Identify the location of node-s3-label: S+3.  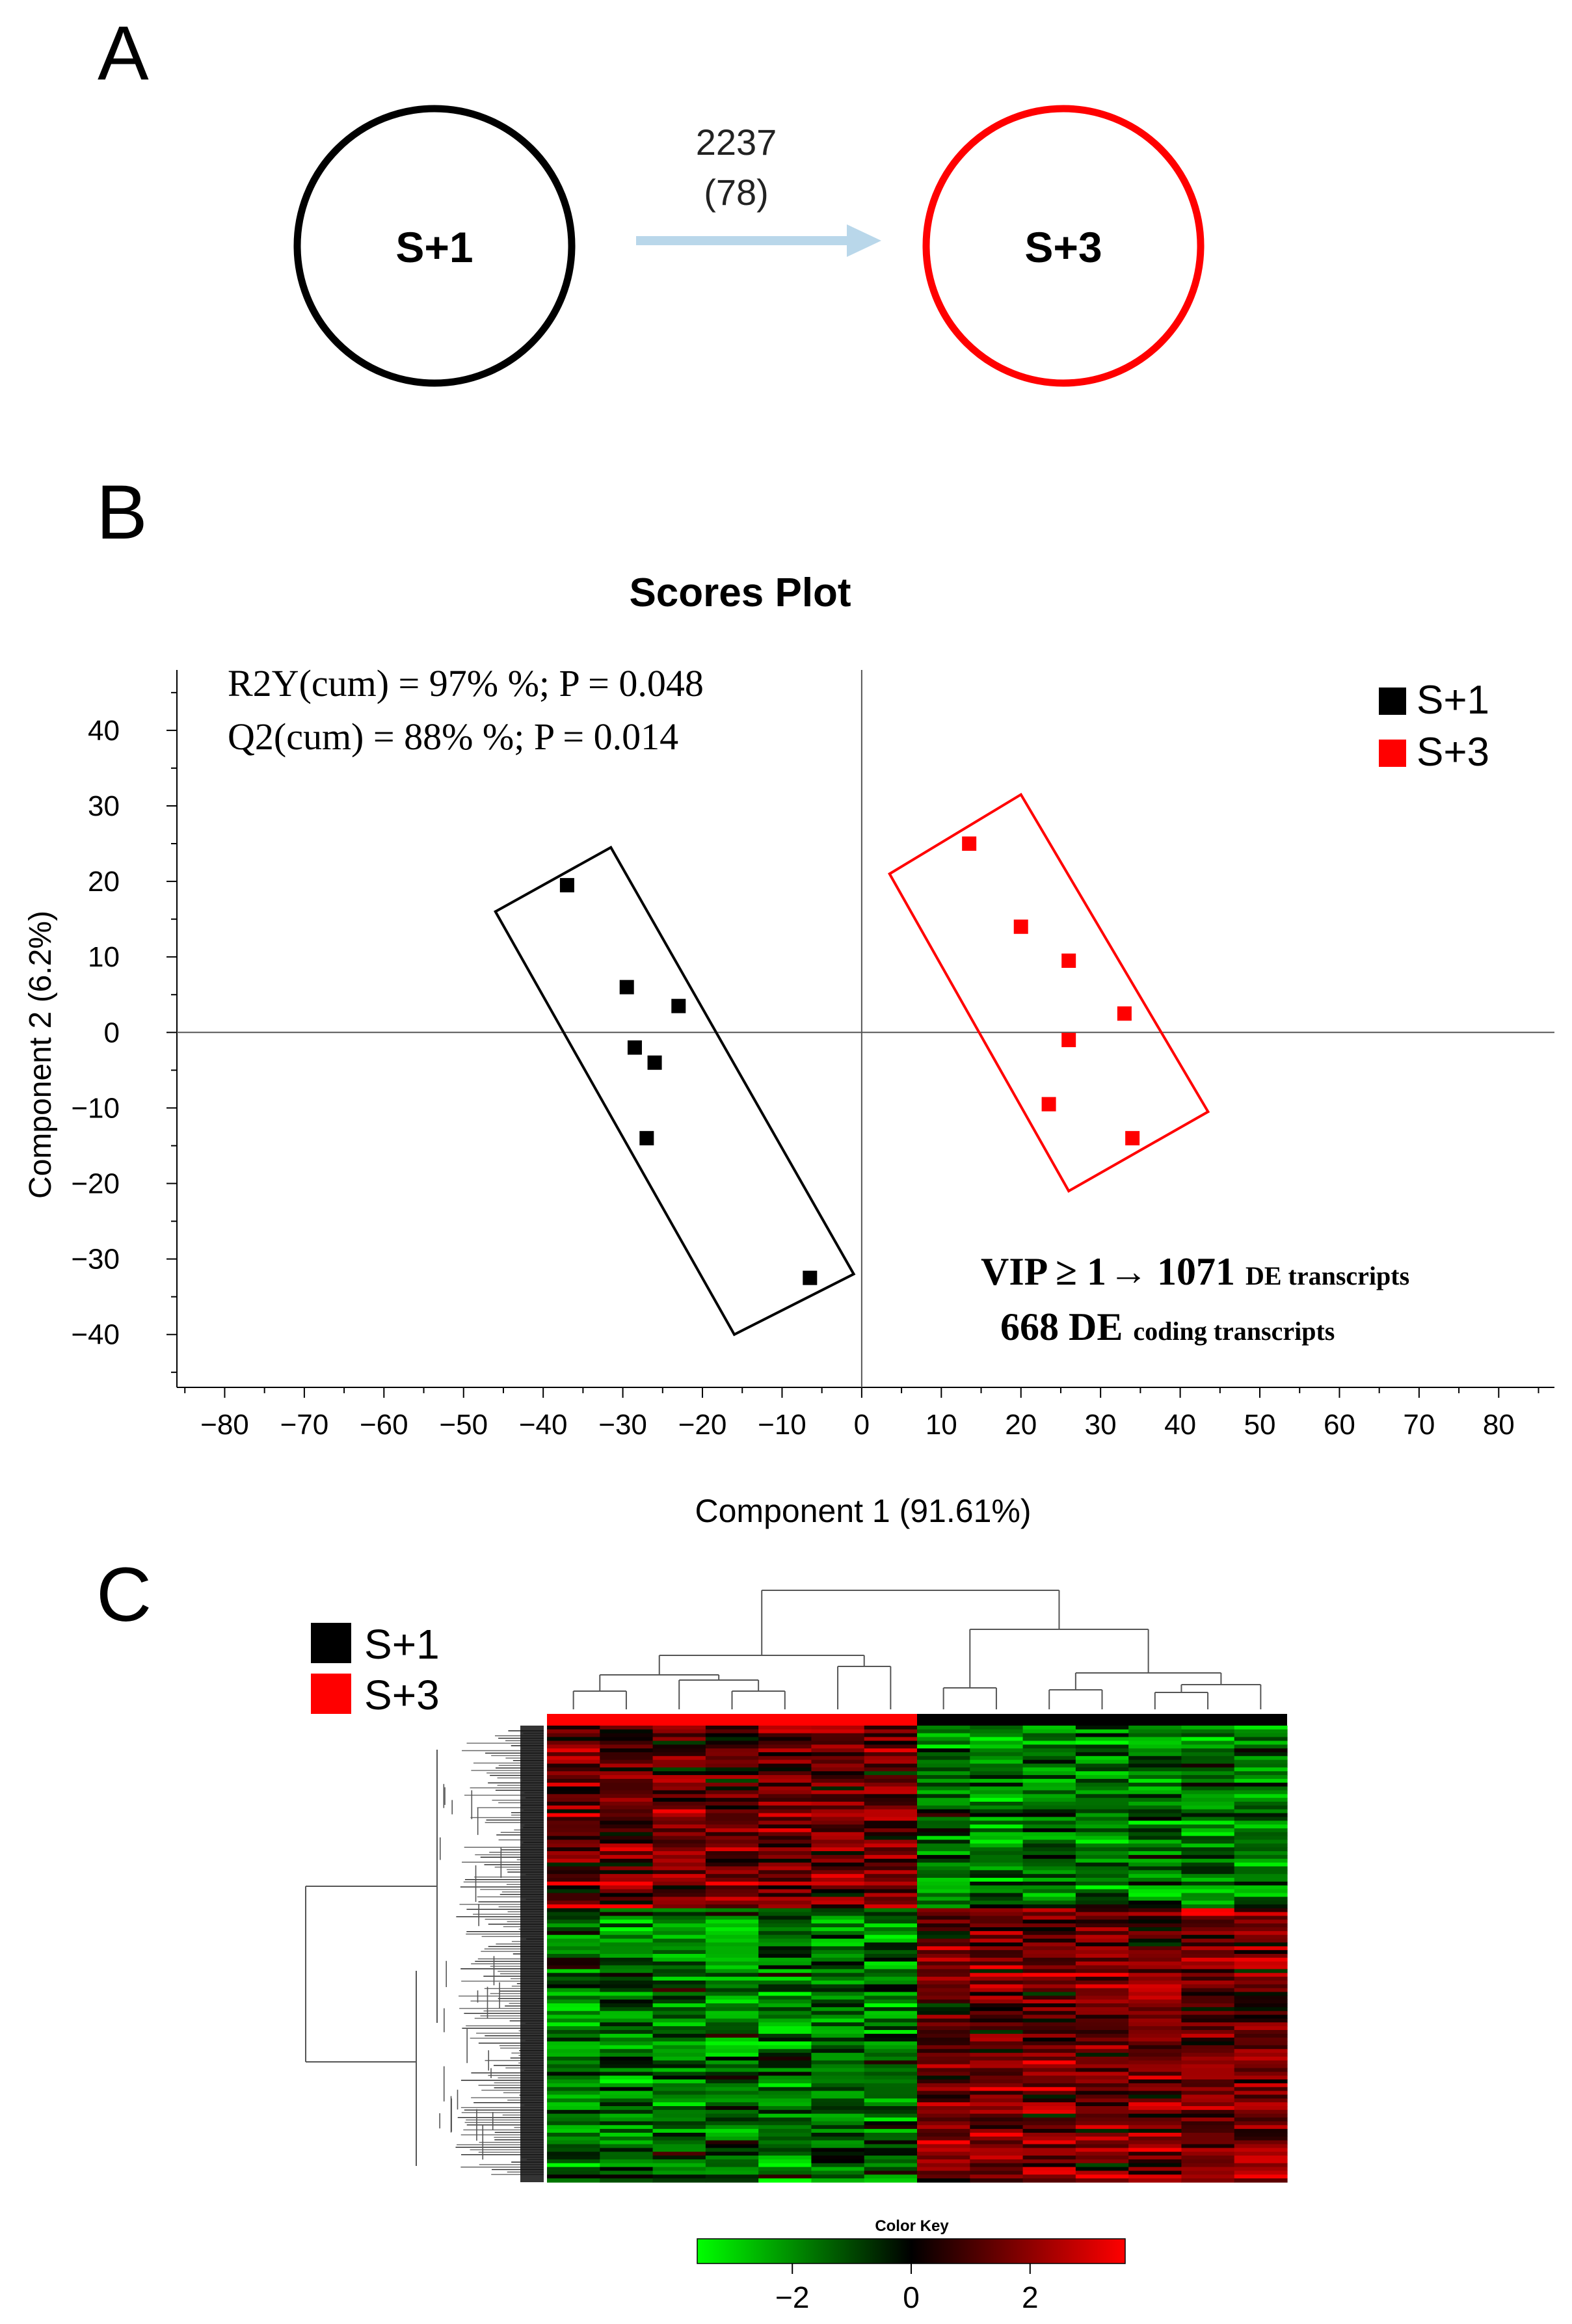
(1063, 247).